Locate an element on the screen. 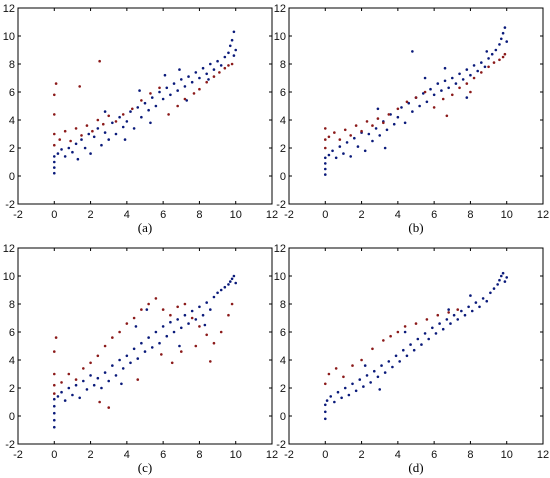  x-tick-label: 0 is located at coordinates (325, 215).